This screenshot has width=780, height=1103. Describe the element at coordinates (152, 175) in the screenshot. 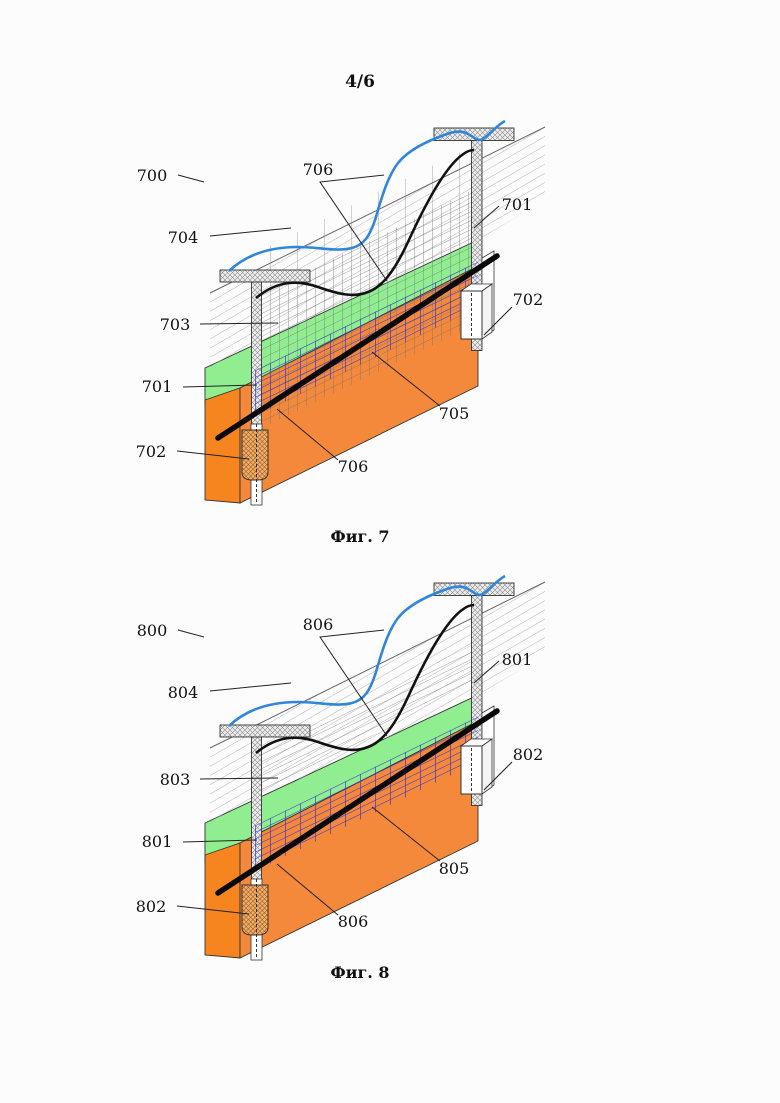

I see `label-overall: 700` at that location.